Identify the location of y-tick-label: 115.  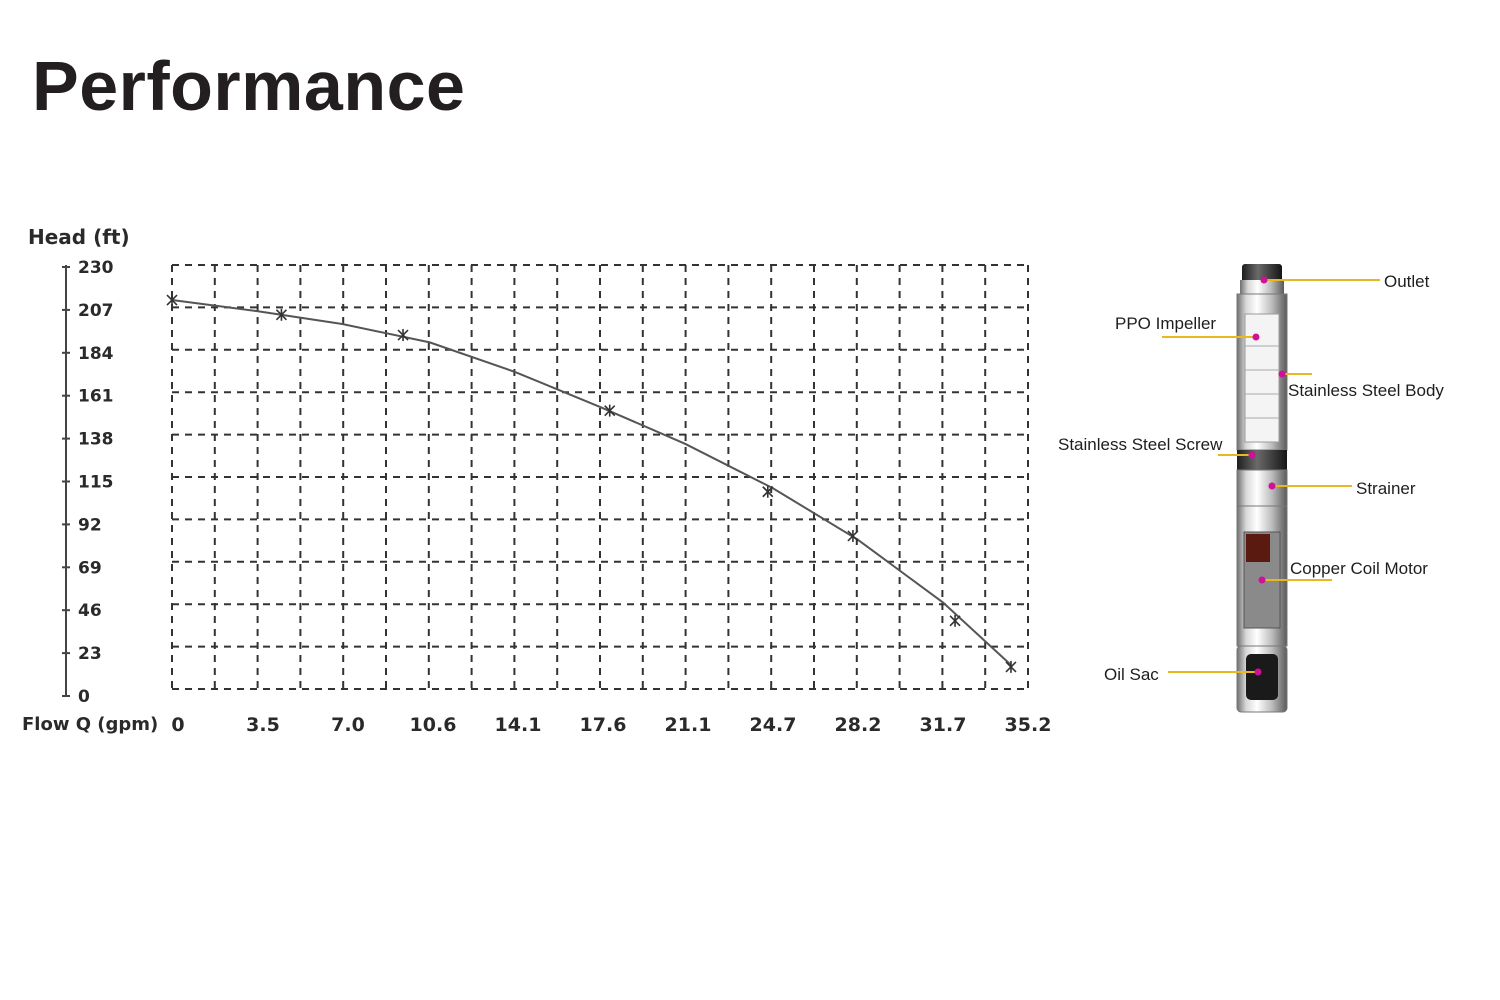
(96, 483).